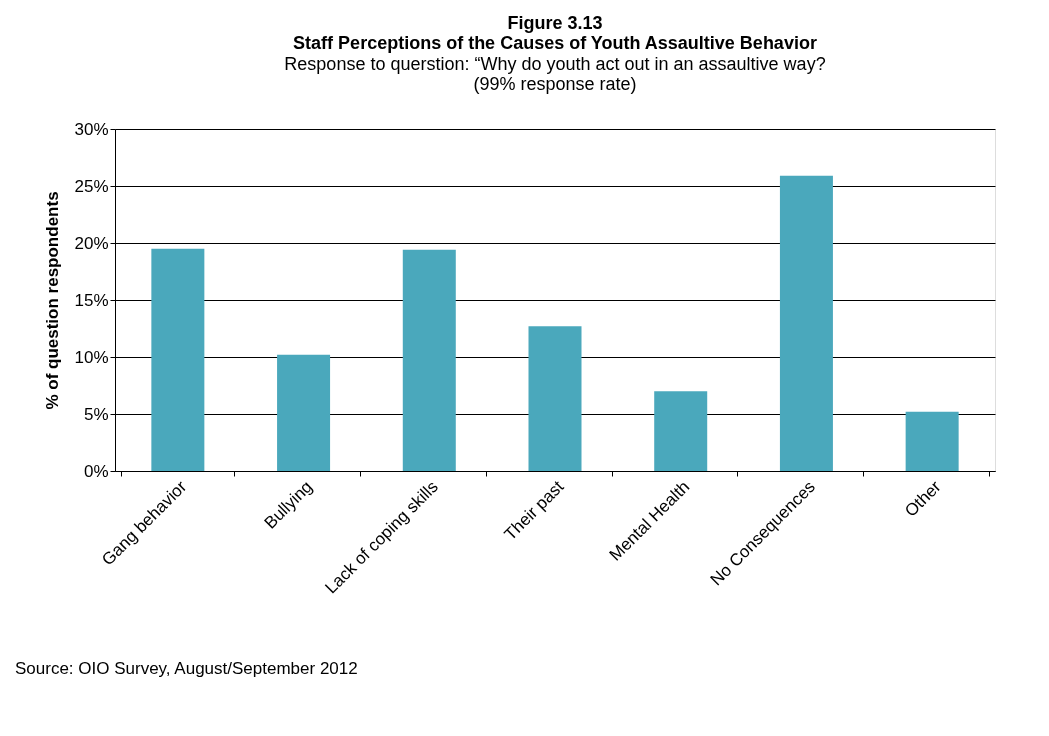  What do you see at coordinates (91, 357) in the screenshot?
I see `y-tick-label: 10%` at bounding box center [91, 357].